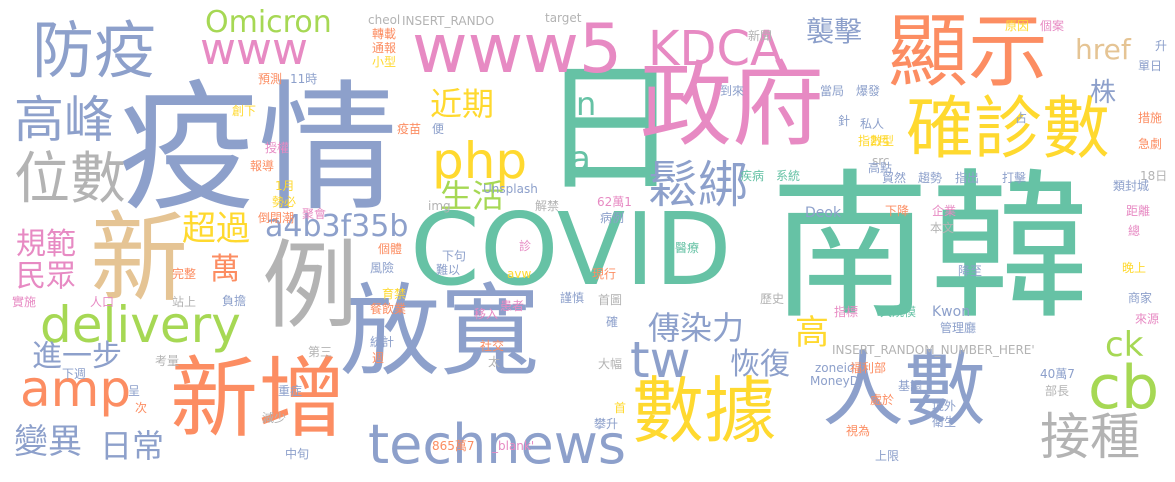 The width and height of the screenshot is (1175, 482). What do you see at coordinates (823, 213) in the screenshot?
I see `word: Deok` at bounding box center [823, 213].